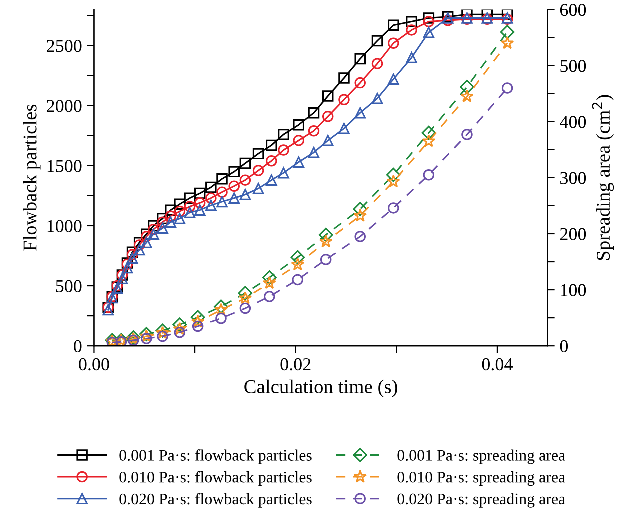 This screenshot has height=515, width=624. Describe the element at coordinates (64, 46) in the screenshot. I see `y-tick-label: 2500` at that location.